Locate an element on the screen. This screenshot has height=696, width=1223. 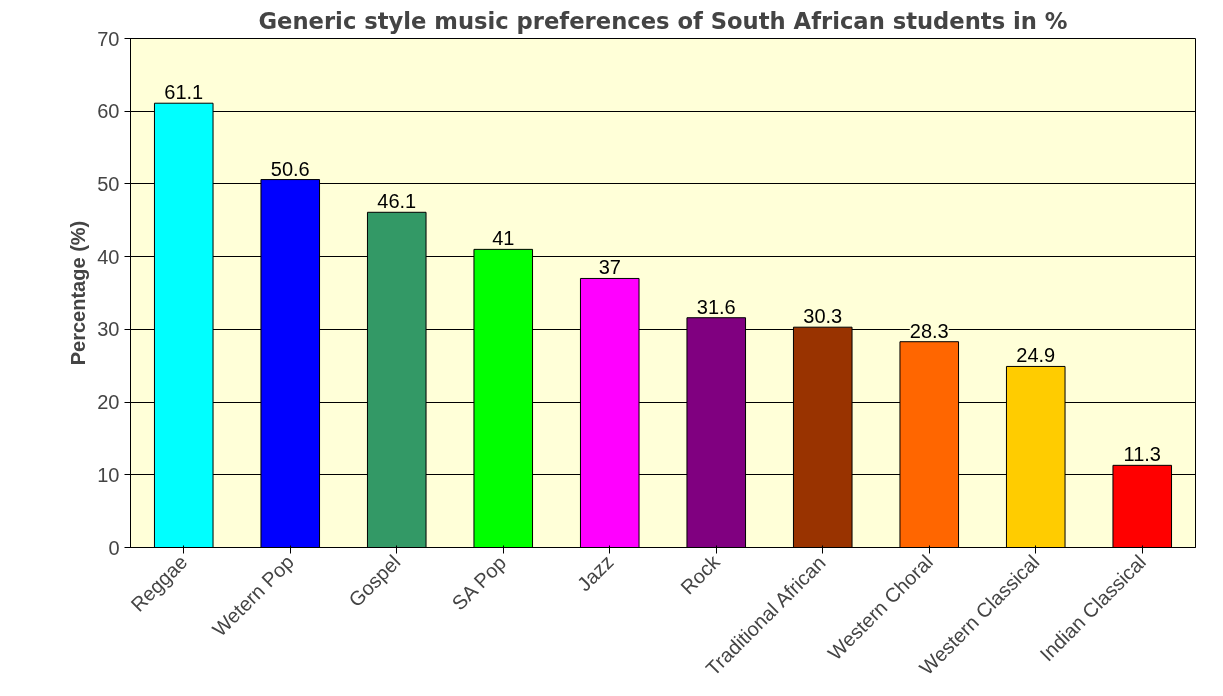
y-tick-label: 0 is located at coordinates (114, 547).